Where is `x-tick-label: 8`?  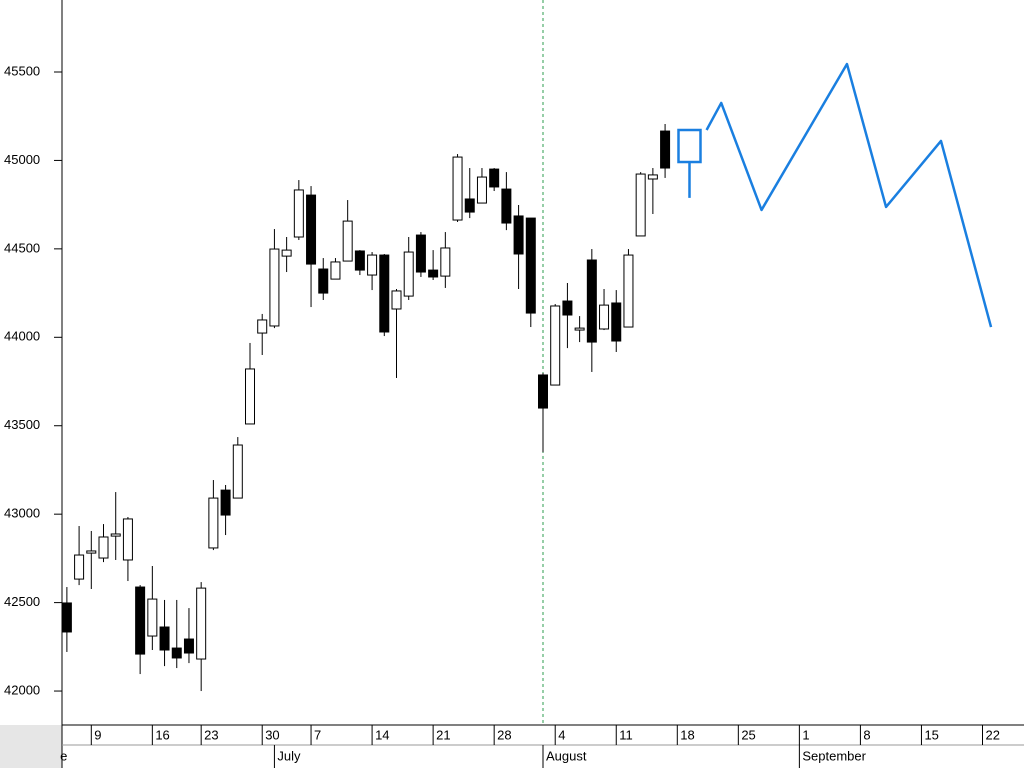 x-tick-label: 8 is located at coordinates (866, 734).